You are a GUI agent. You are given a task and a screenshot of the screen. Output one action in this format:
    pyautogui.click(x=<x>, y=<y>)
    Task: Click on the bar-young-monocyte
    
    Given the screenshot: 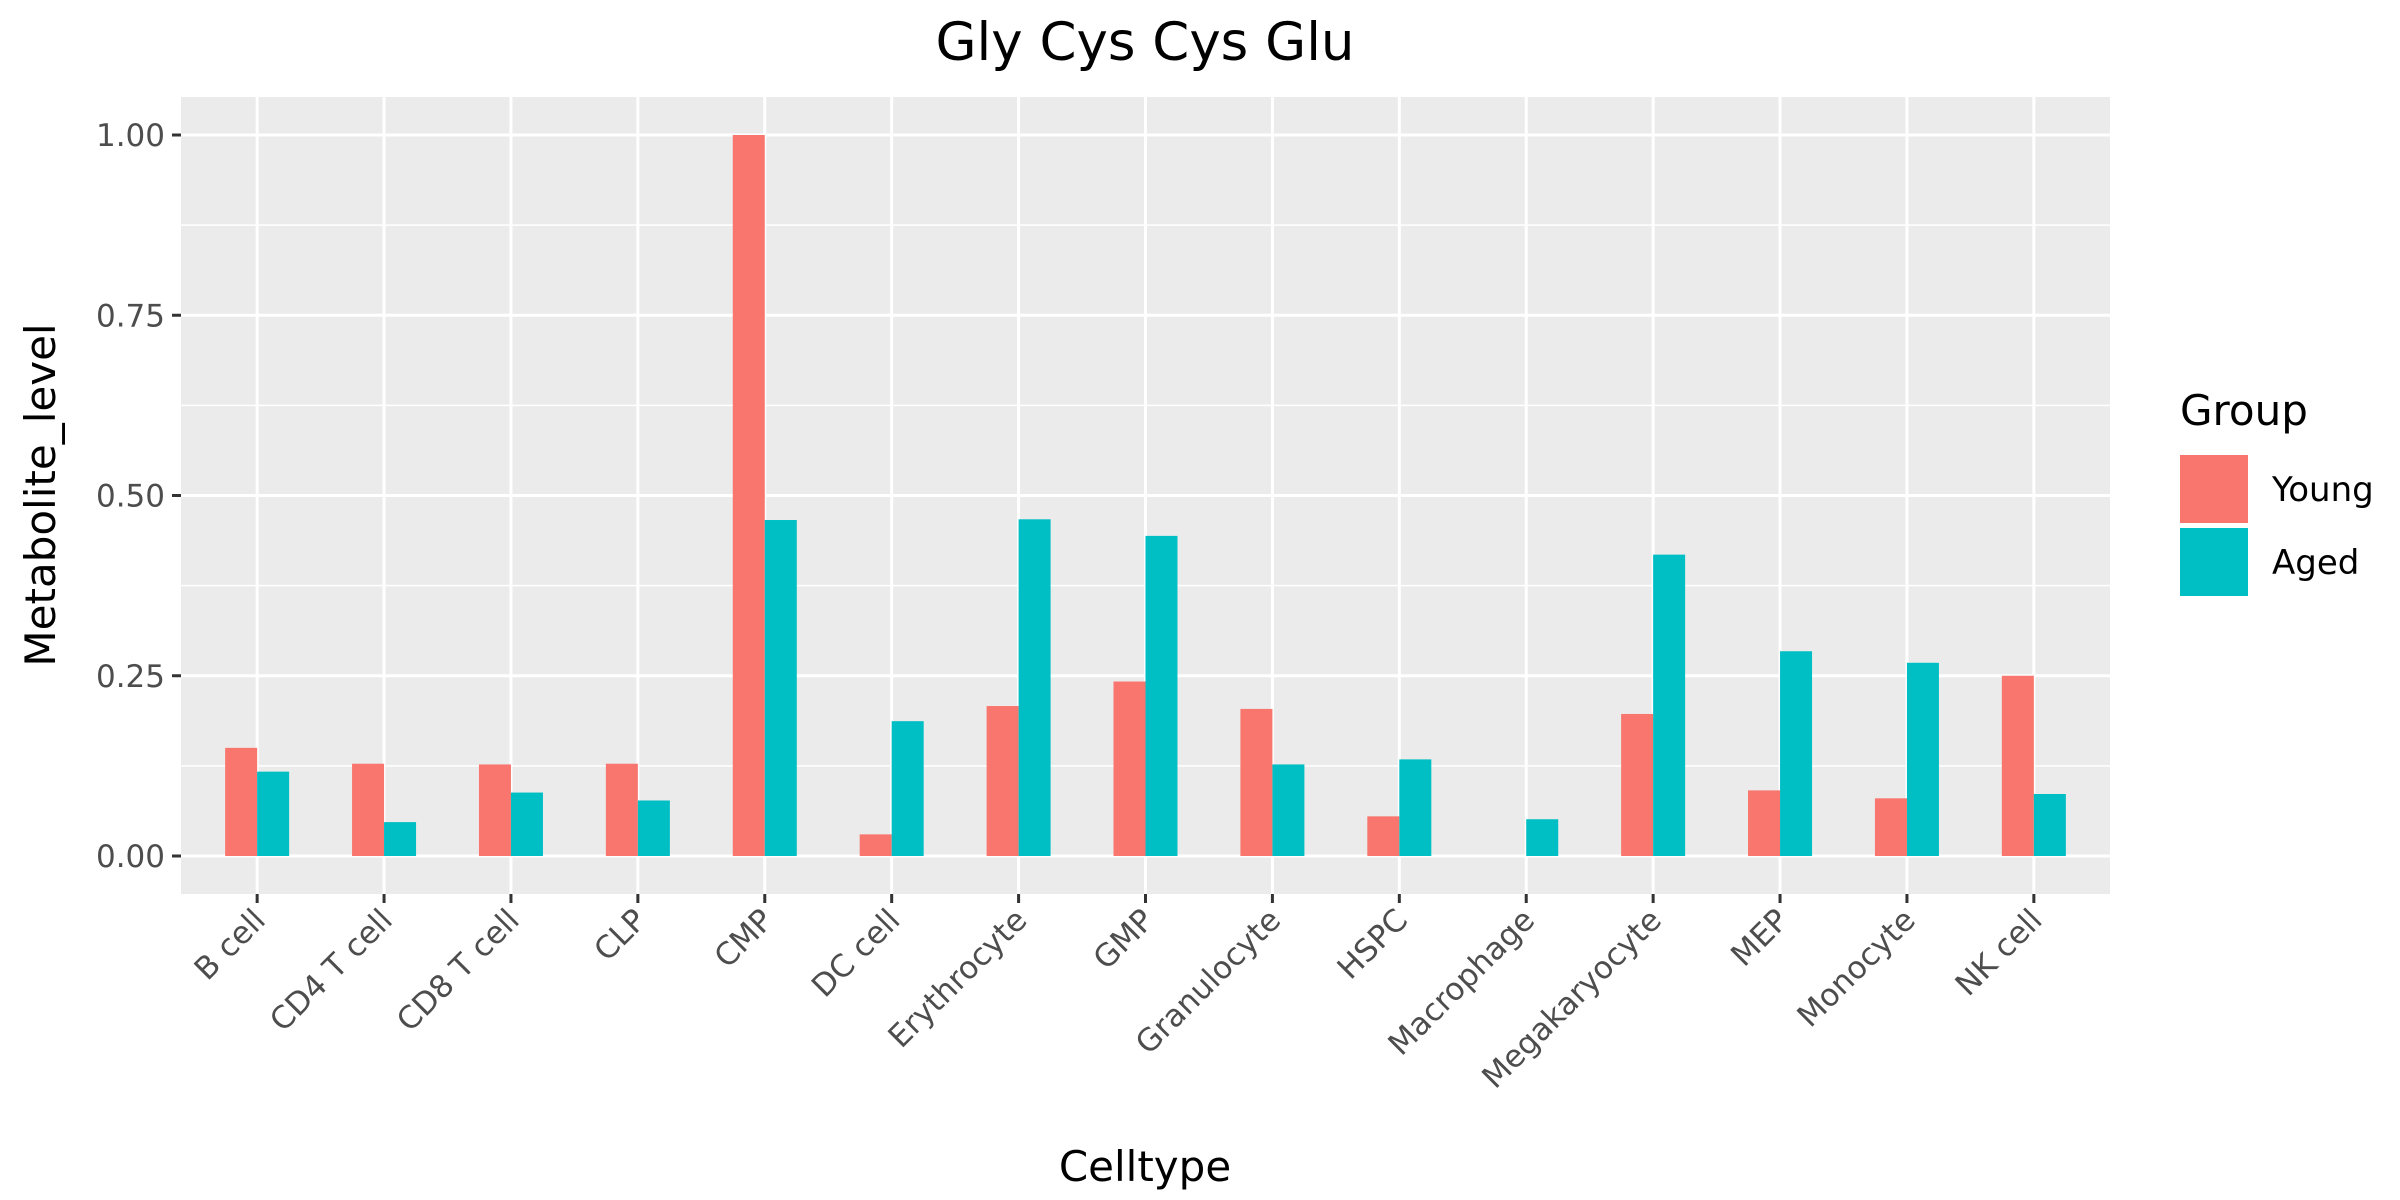 What is the action you would take?
    pyautogui.click(x=1890, y=827)
    